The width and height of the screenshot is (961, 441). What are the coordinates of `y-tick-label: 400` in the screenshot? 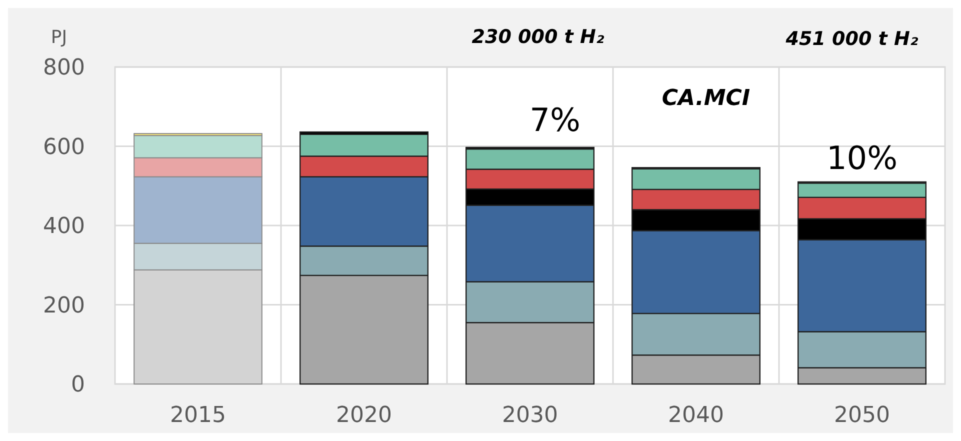 It's located at (64, 227).